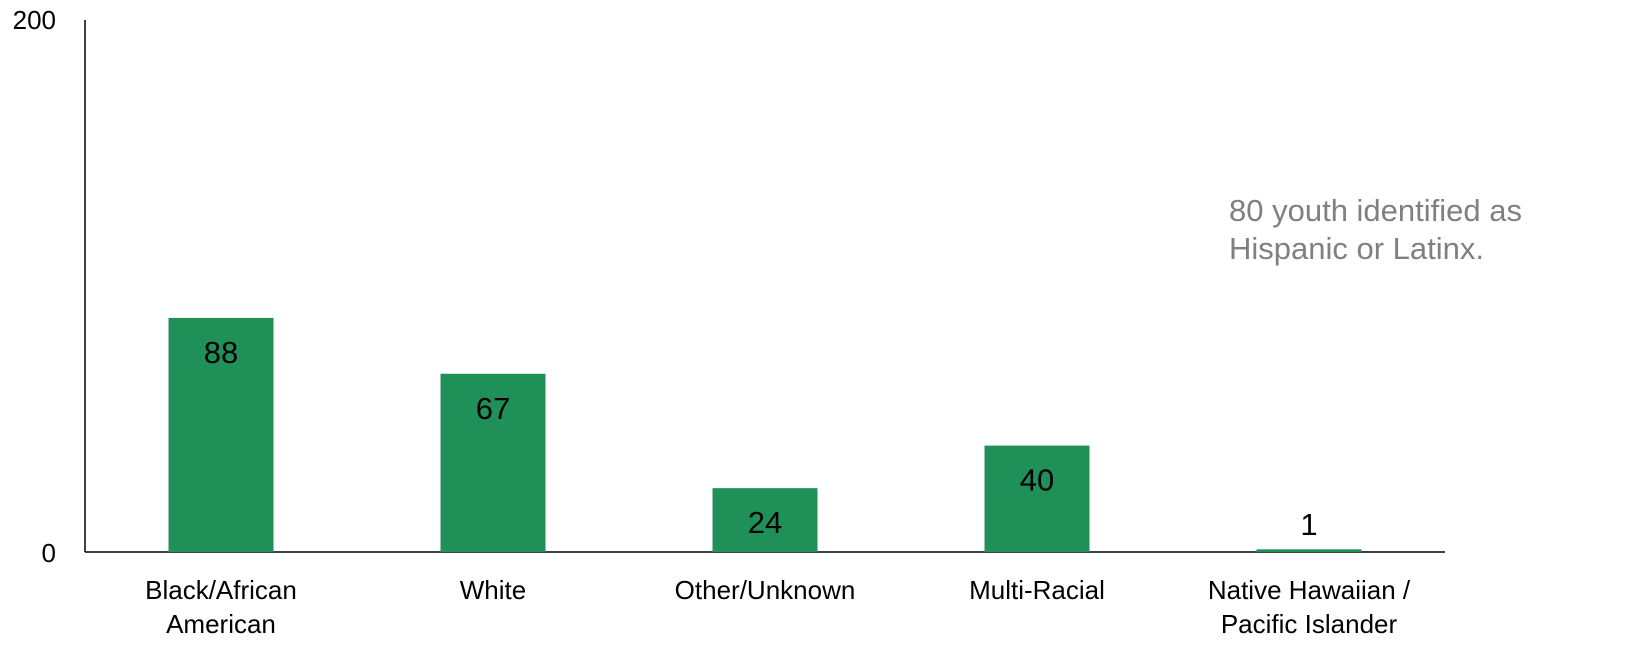 This screenshot has height=665, width=1633. Describe the element at coordinates (221, 607) in the screenshot. I see `x-tick-label: Black/African American` at that location.